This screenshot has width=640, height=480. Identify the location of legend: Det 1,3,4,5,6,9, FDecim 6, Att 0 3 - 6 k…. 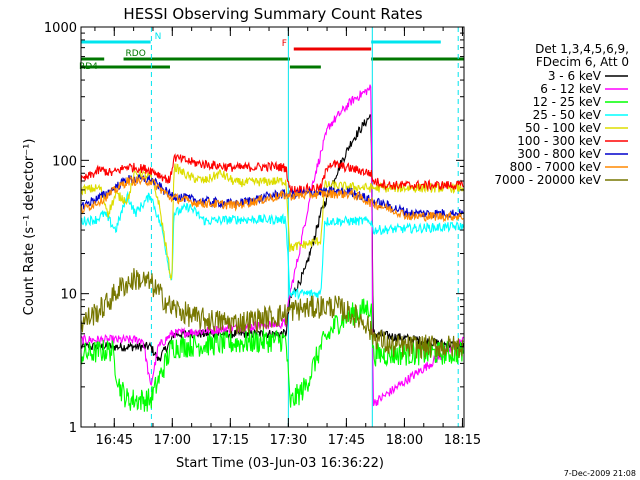
(561, 114).